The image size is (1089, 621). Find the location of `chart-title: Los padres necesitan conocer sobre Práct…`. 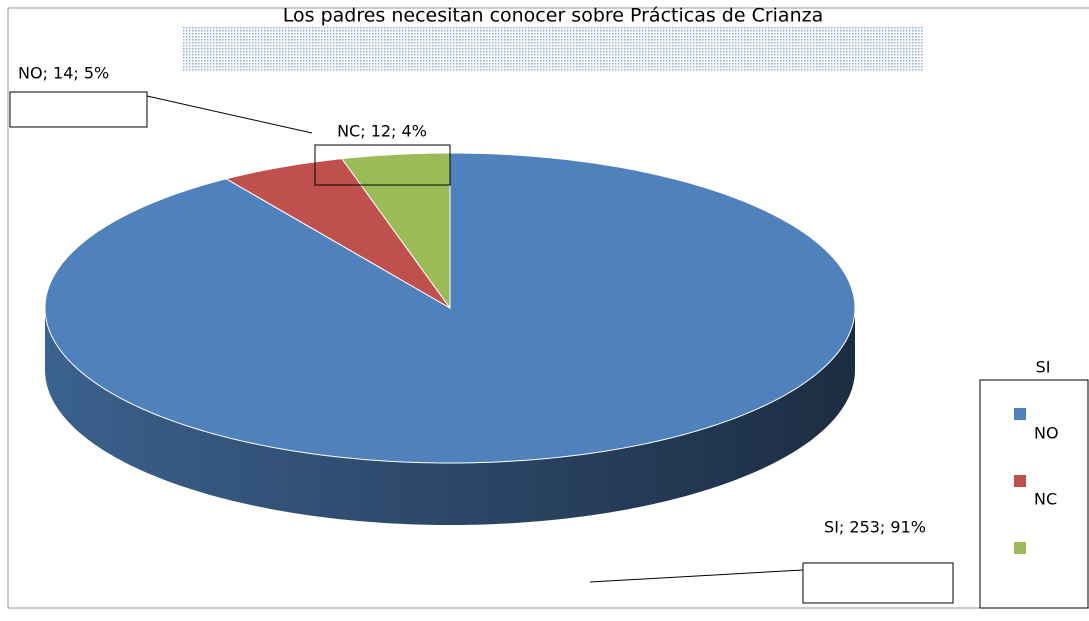

chart-title: Los padres necesitan conocer sobre Práct… is located at coordinates (553, 16).